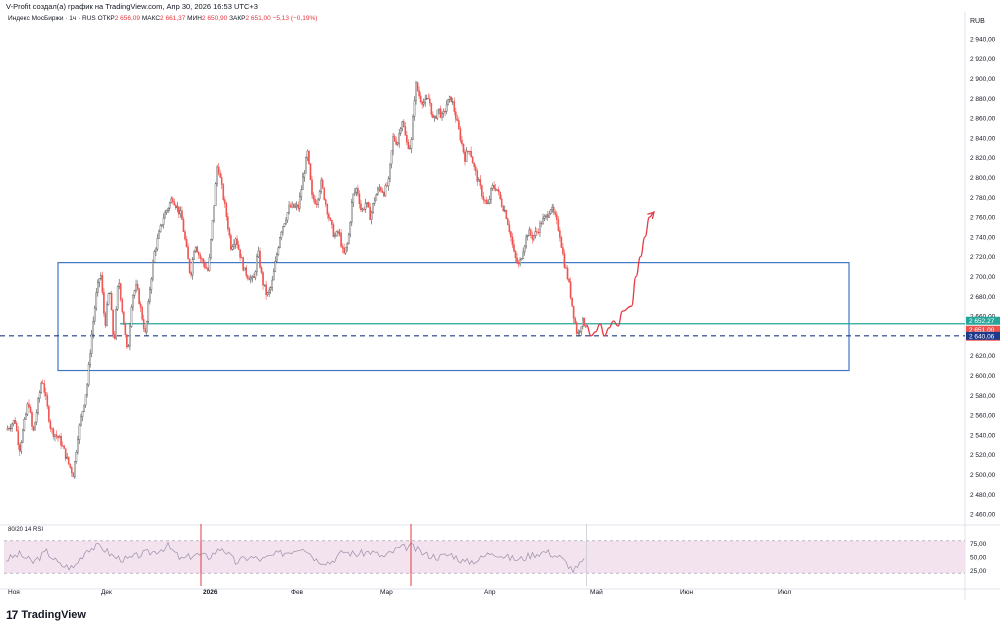 The height and width of the screenshot is (629, 1000). I want to click on rsi-label: 80/20 14 RSI, so click(26, 530).